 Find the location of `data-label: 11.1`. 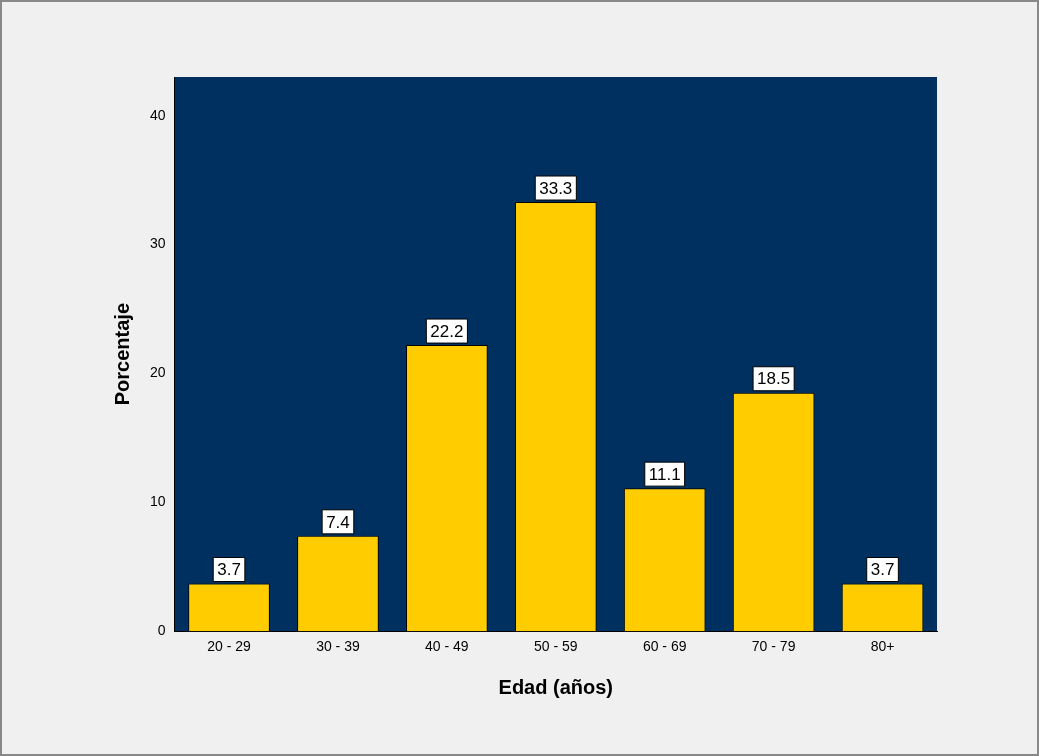

data-label: 11.1 is located at coordinates (664, 474).